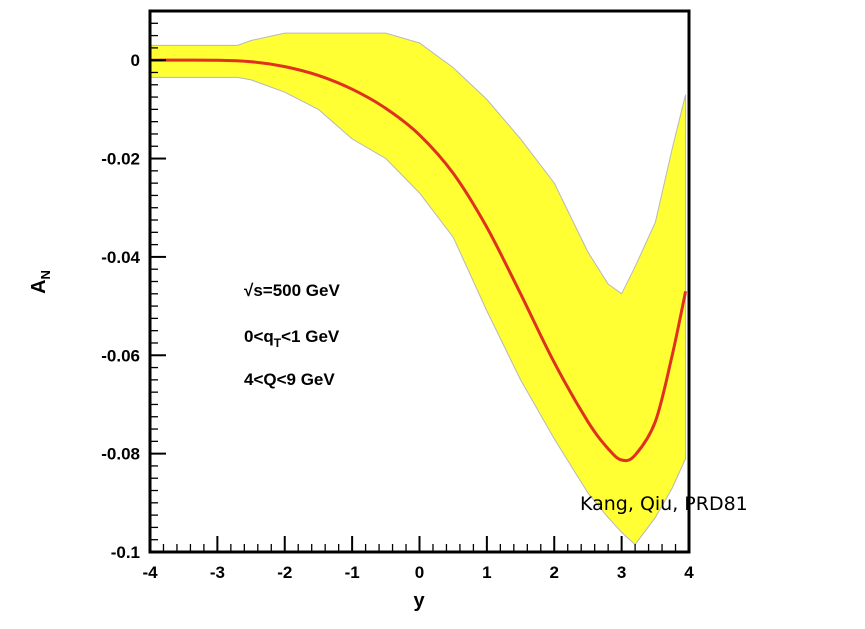  Describe the element at coordinates (120, 355) in the screenshot. I see `y-tick-label: -0.06` at that location.